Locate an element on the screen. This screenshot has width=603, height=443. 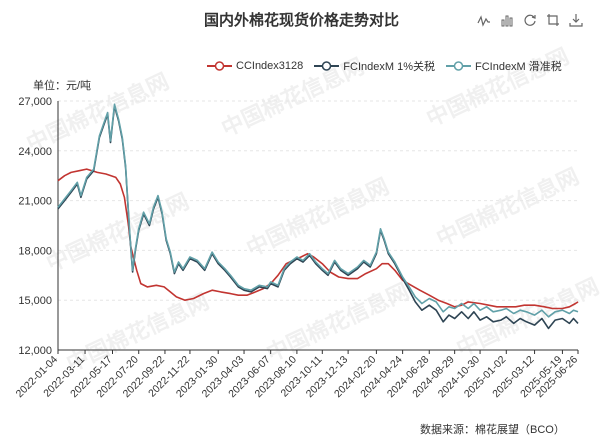
legend-item-fcindexm-1pct: FCIndexM 1%关税 is located at coordinates (374, 66).